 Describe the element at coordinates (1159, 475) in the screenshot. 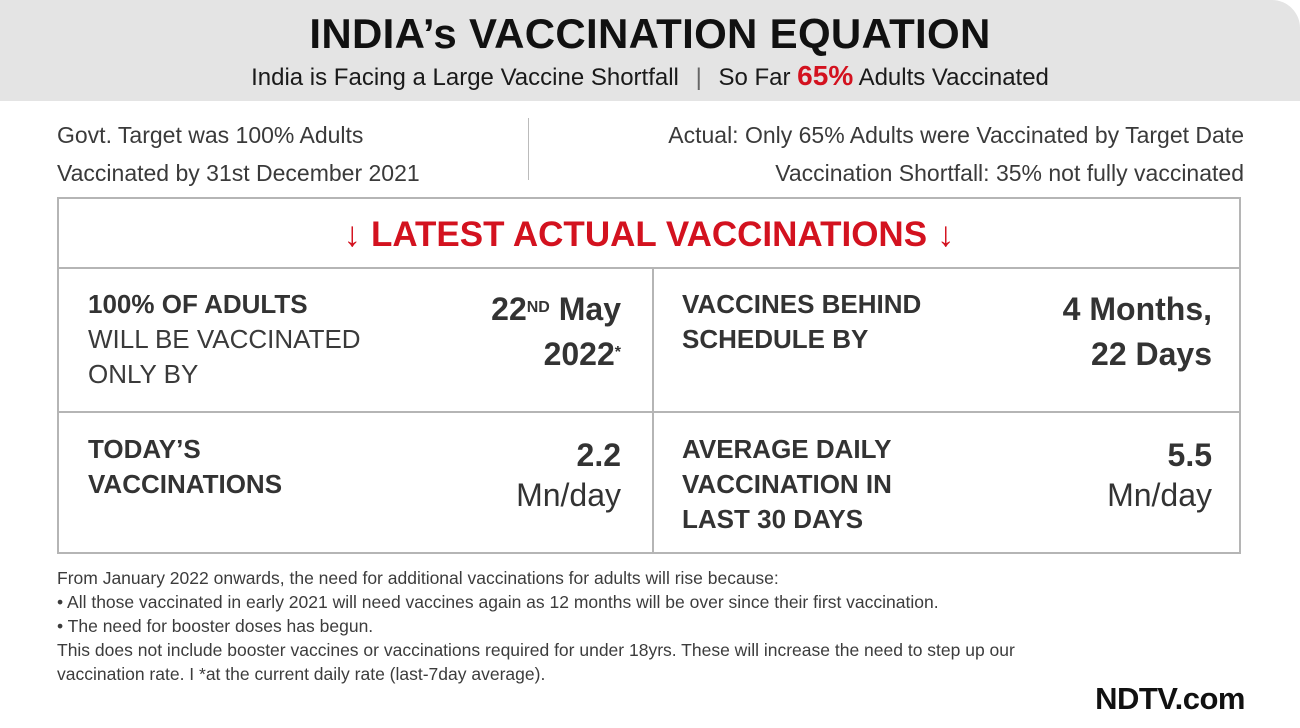

I see `average-daily-value: 5.5 Mn/day` at that location.